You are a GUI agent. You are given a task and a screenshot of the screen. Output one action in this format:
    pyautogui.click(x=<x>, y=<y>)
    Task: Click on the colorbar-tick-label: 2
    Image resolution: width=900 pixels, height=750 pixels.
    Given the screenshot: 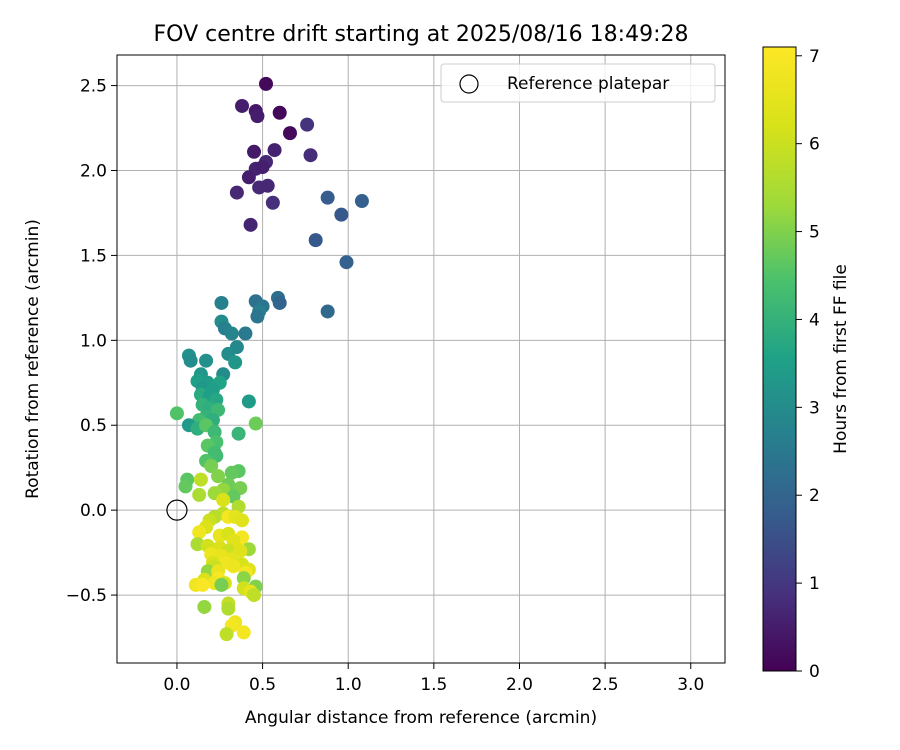 What is the action you would take?
    pyautogui.click(x=814, y=496)
    